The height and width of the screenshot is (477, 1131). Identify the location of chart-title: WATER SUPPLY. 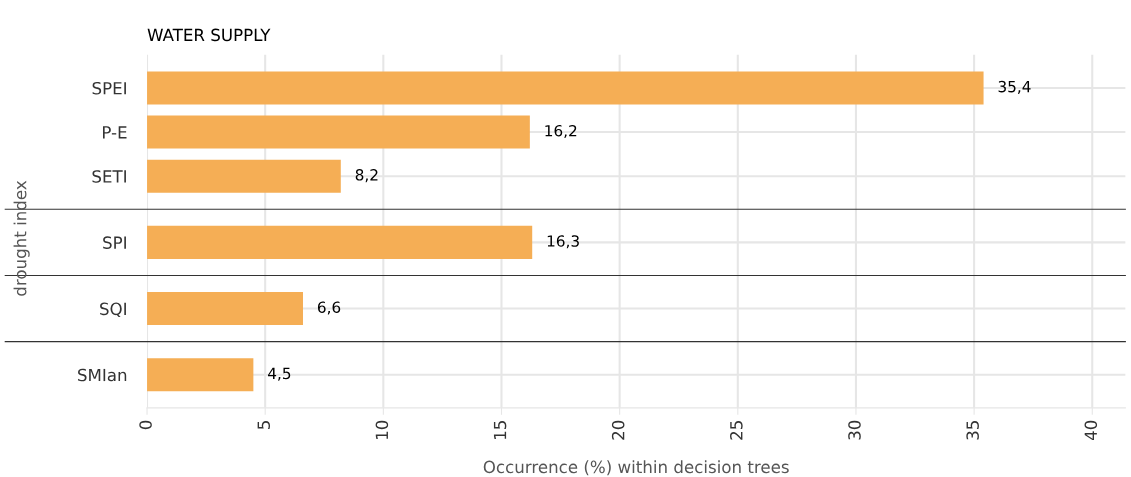
(209, 35).